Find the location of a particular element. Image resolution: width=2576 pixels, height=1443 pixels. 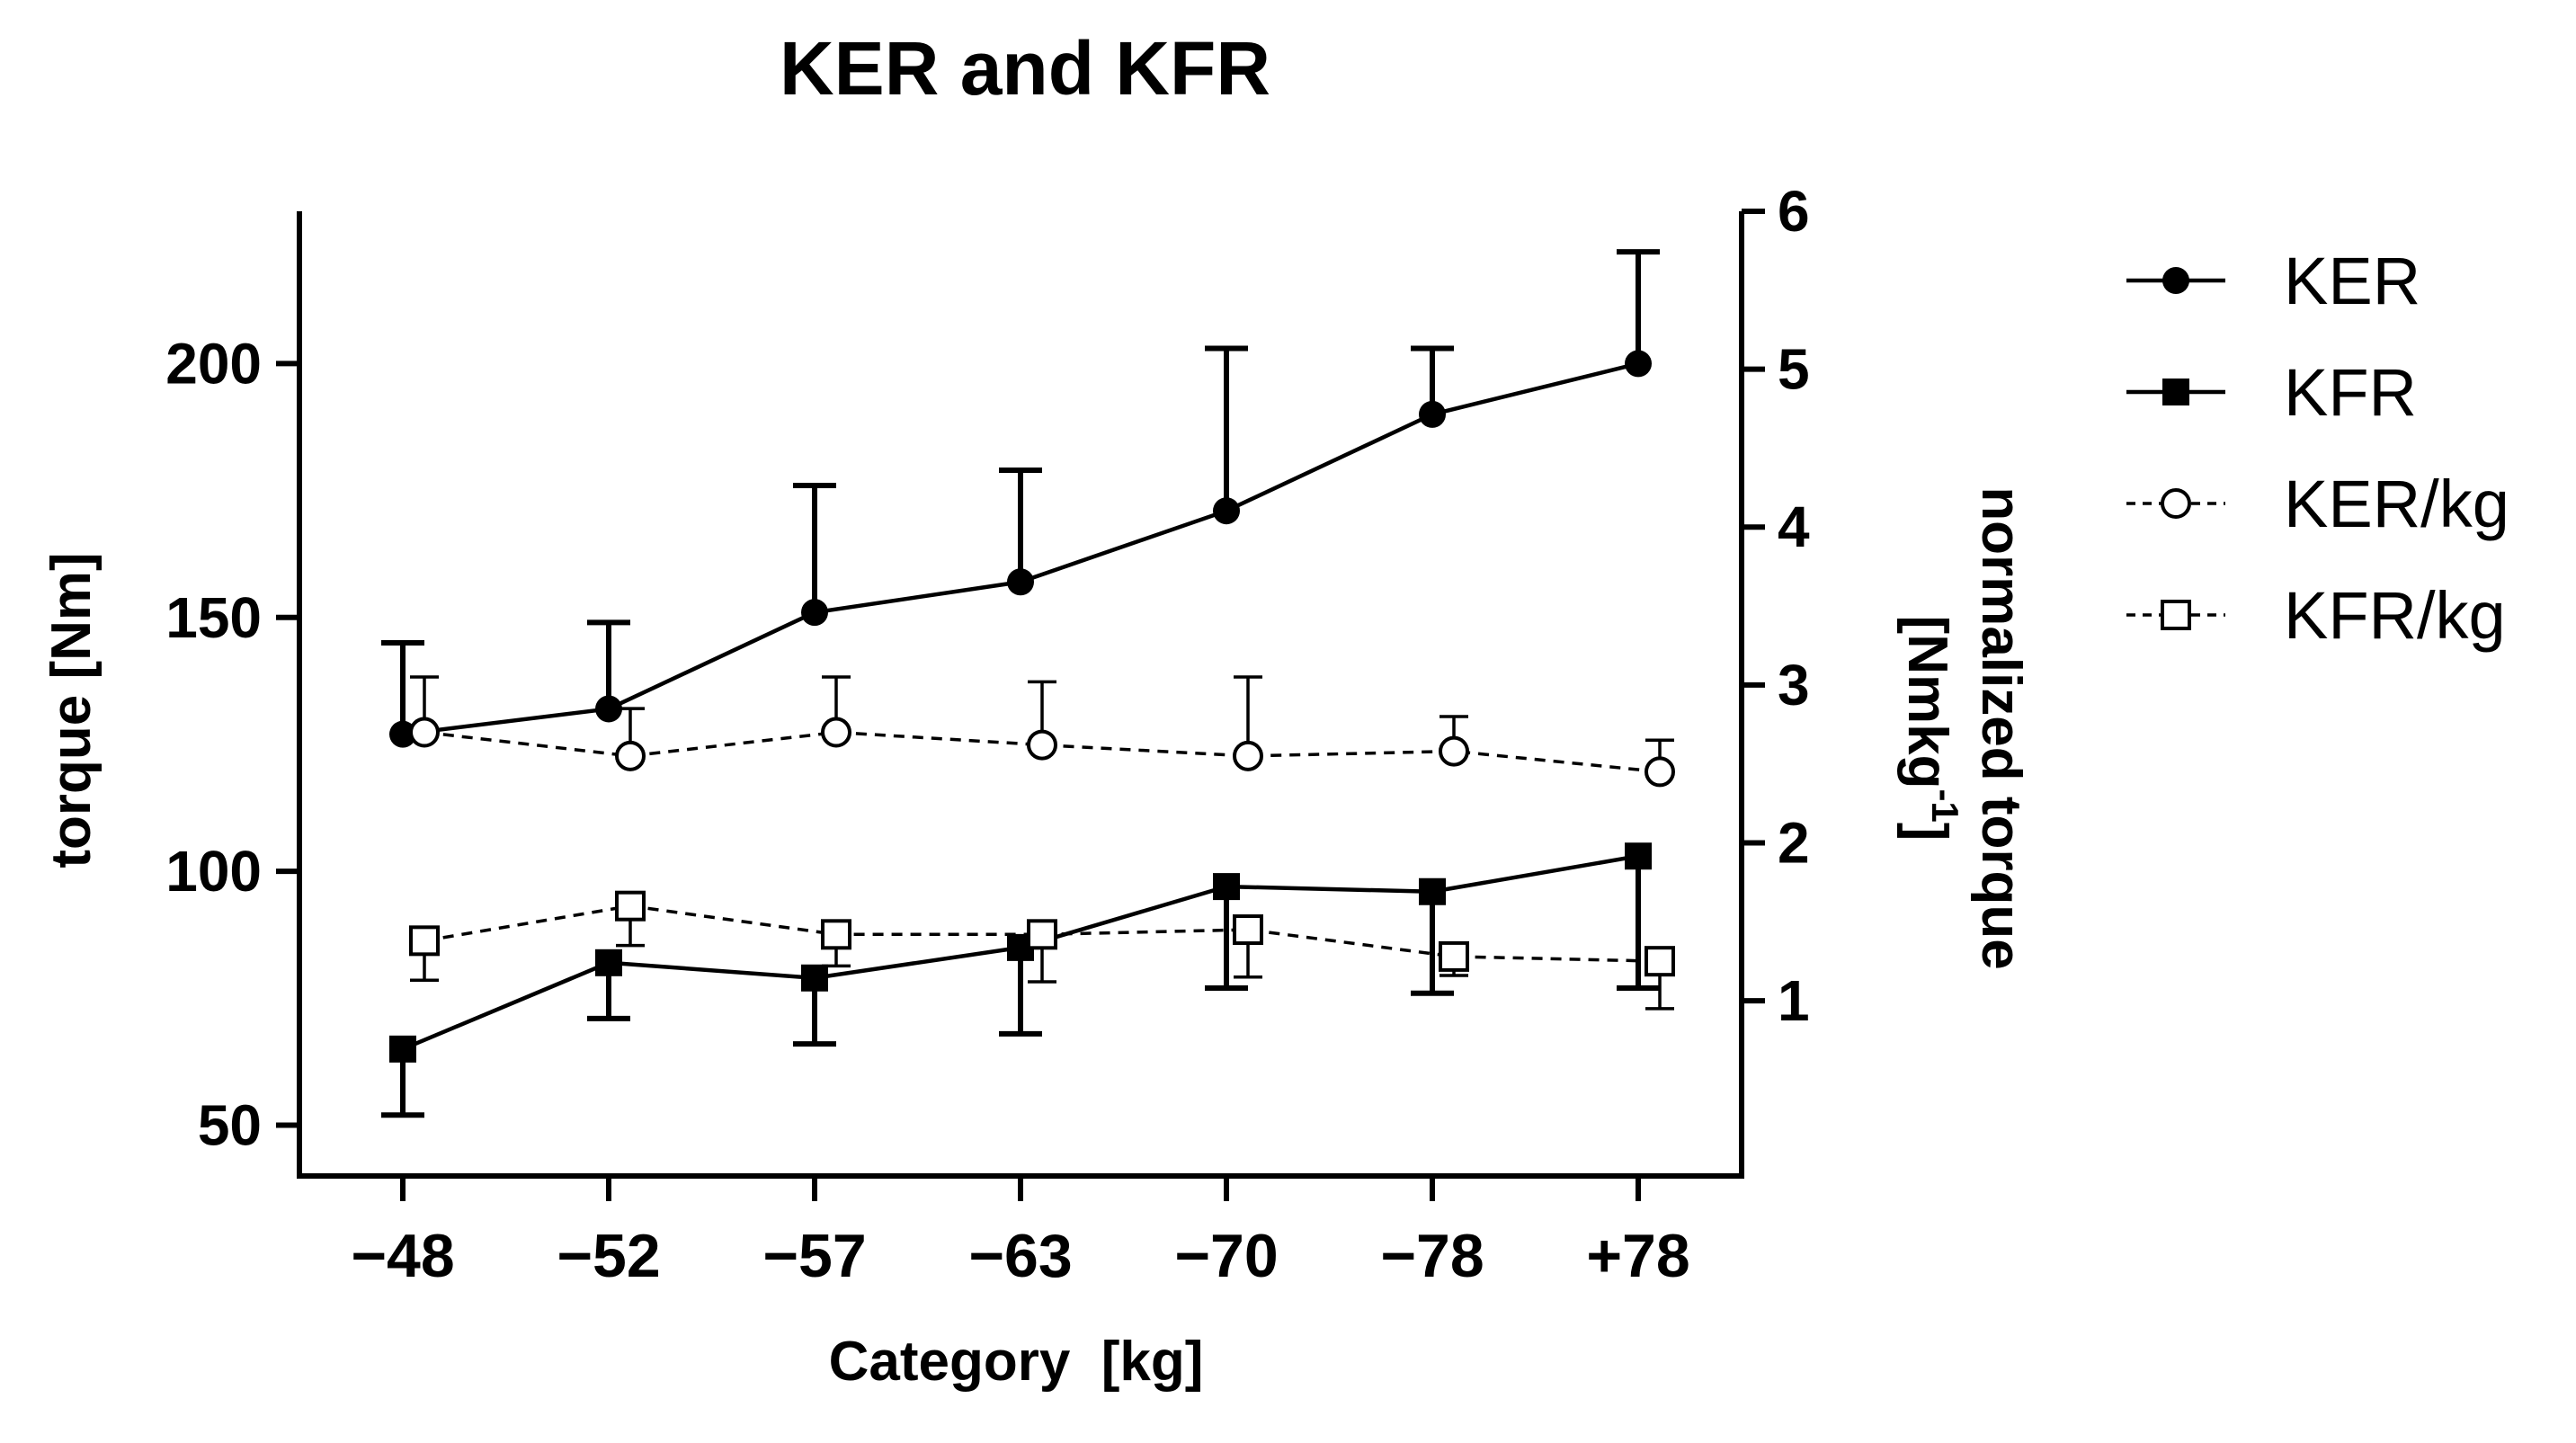

legend-item-kfr: KFR is located at coordinates (2272, 392).